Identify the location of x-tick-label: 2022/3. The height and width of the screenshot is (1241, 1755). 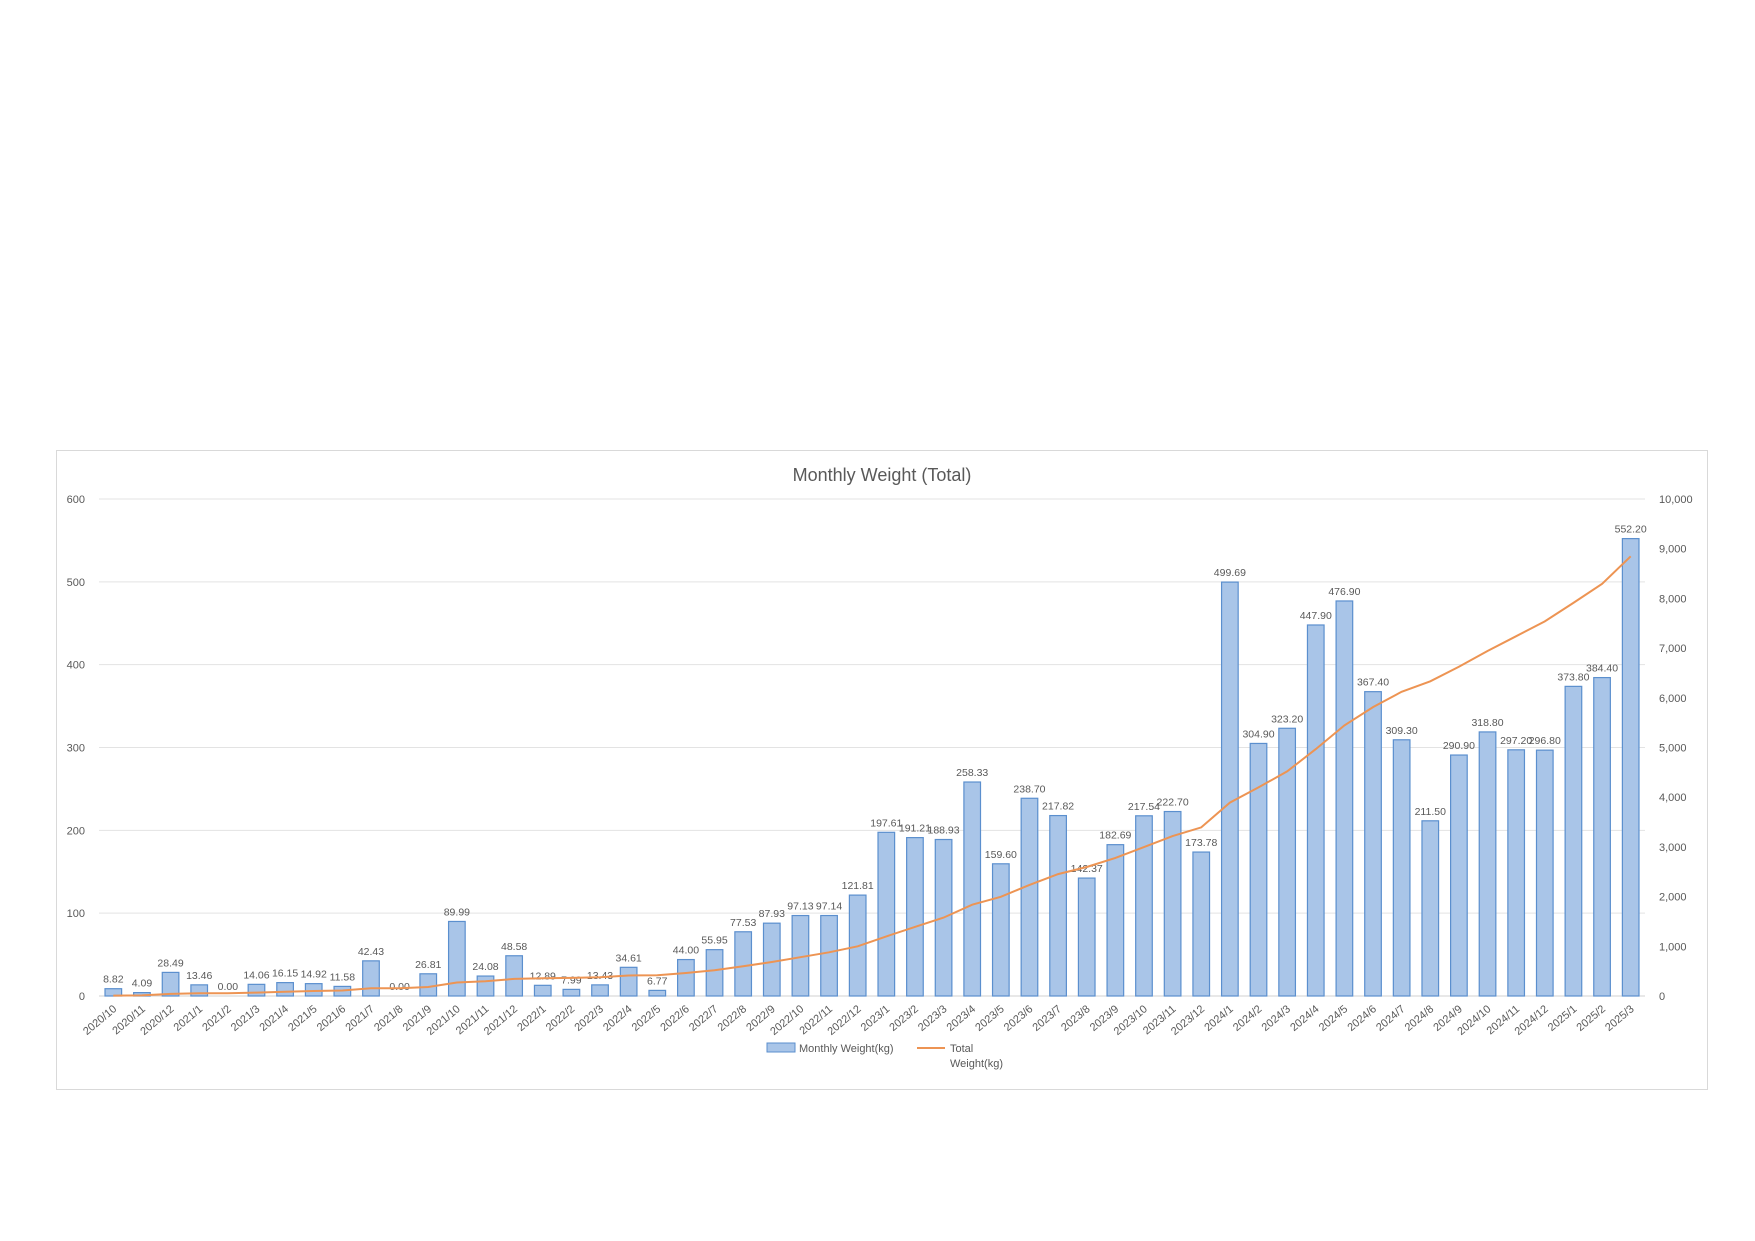
(588, 1018).